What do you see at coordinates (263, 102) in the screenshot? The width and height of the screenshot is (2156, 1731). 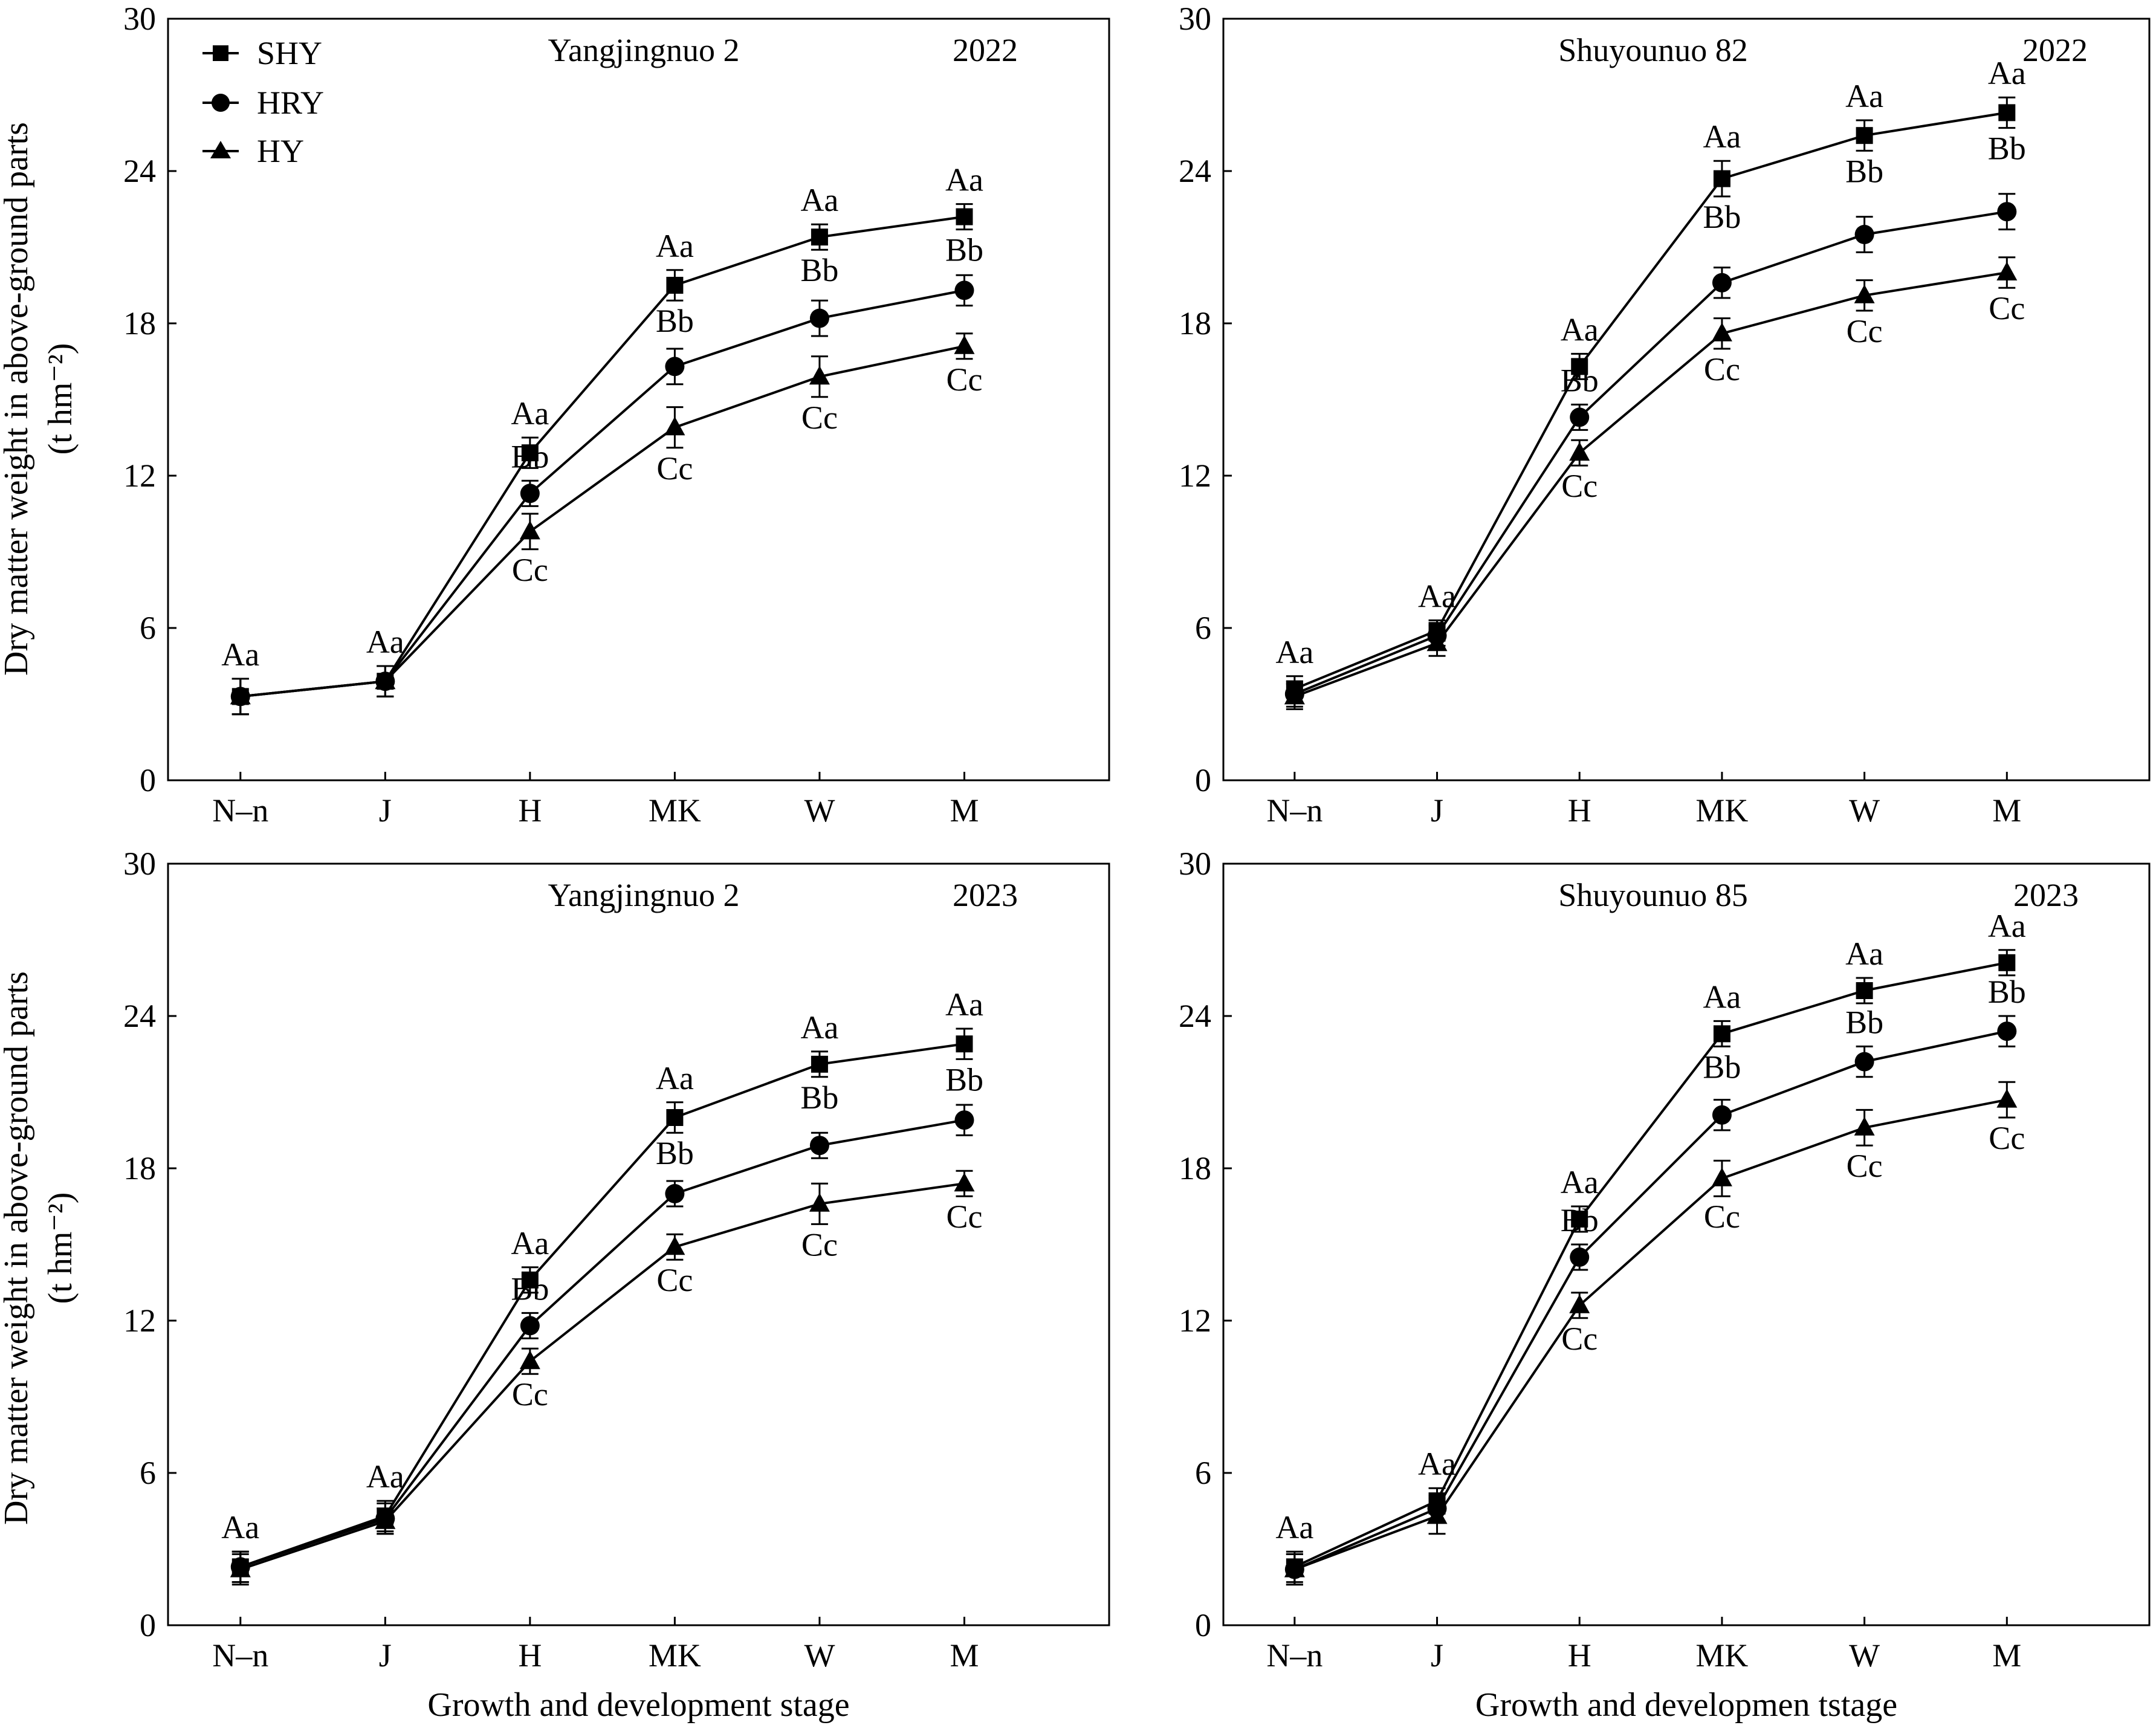 I see `legend: SHY HRY HY` at bounding box center [263, 102].